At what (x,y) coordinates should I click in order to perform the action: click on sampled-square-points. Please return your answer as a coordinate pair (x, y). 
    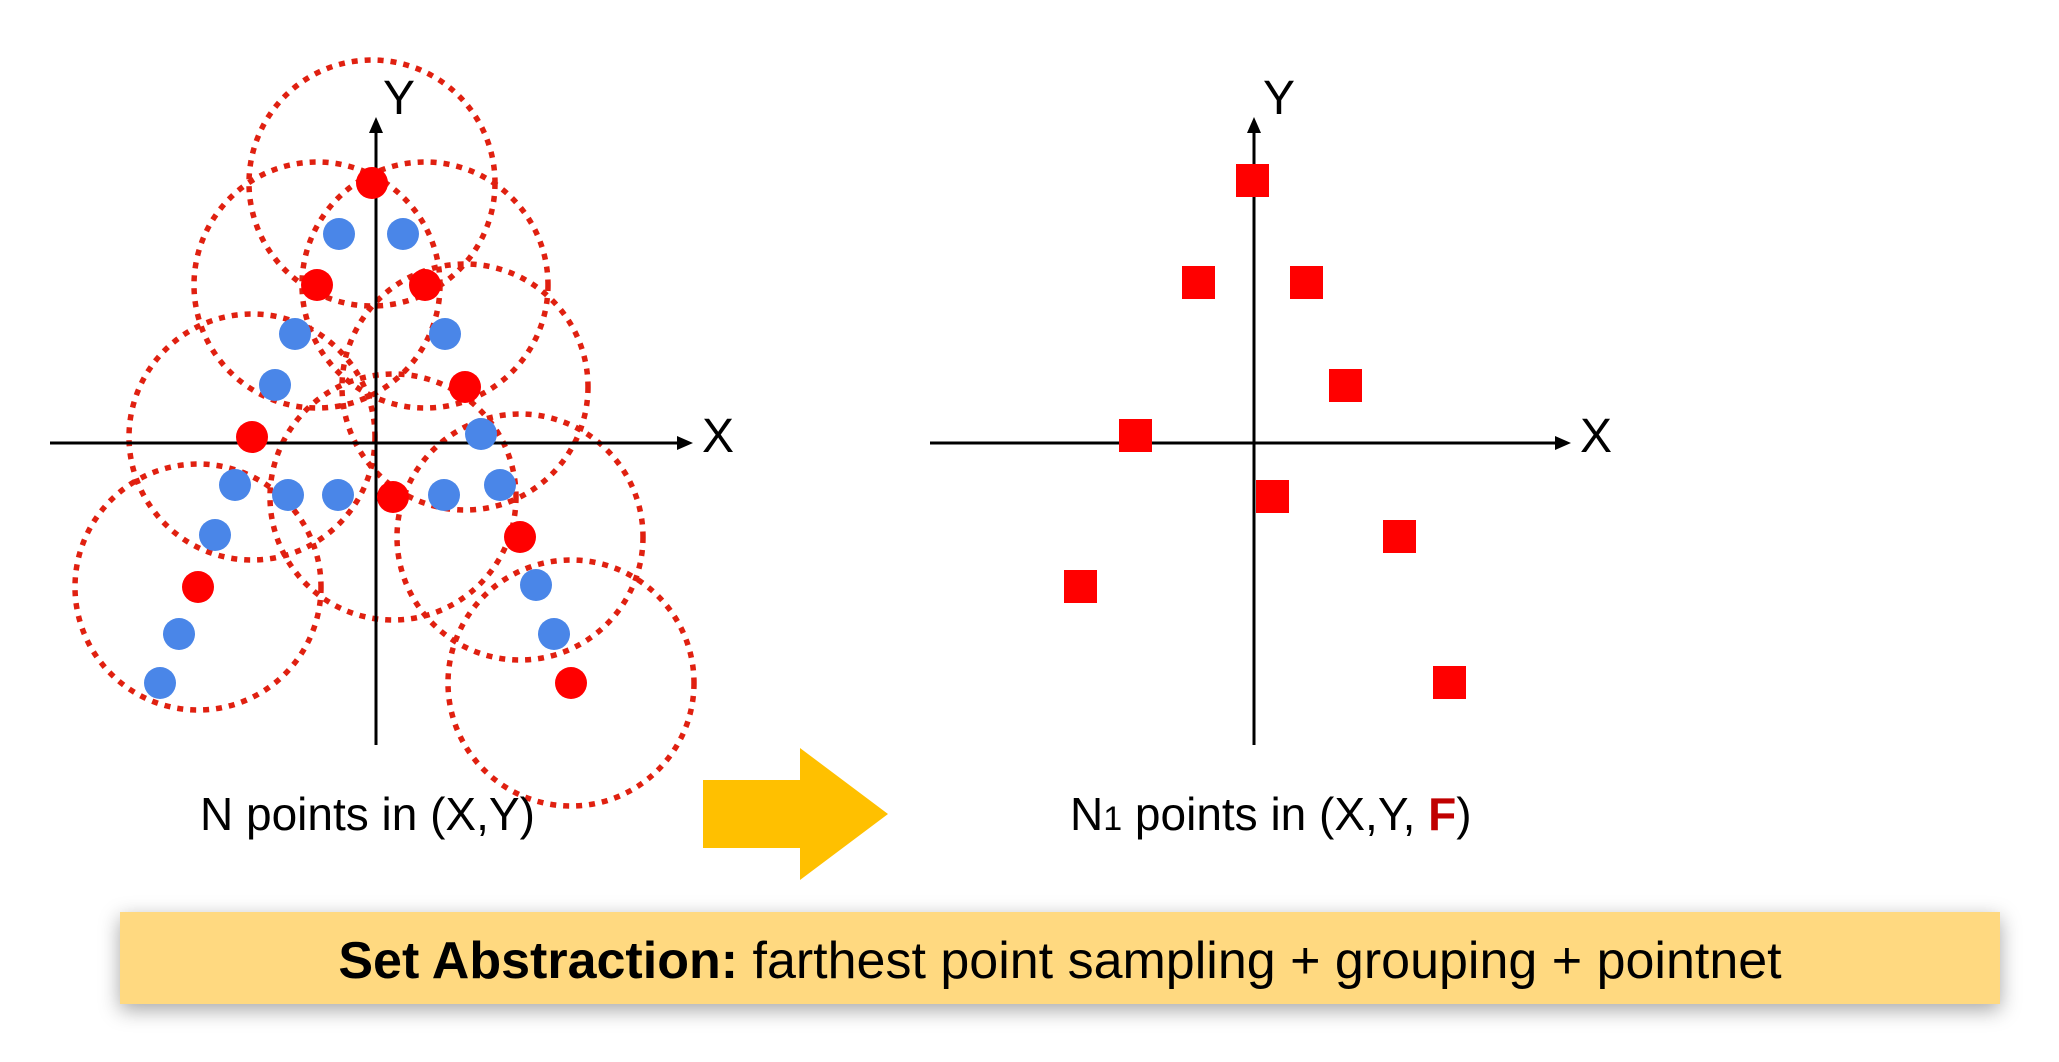
    Looking at the image, I should click on (1265, 431).